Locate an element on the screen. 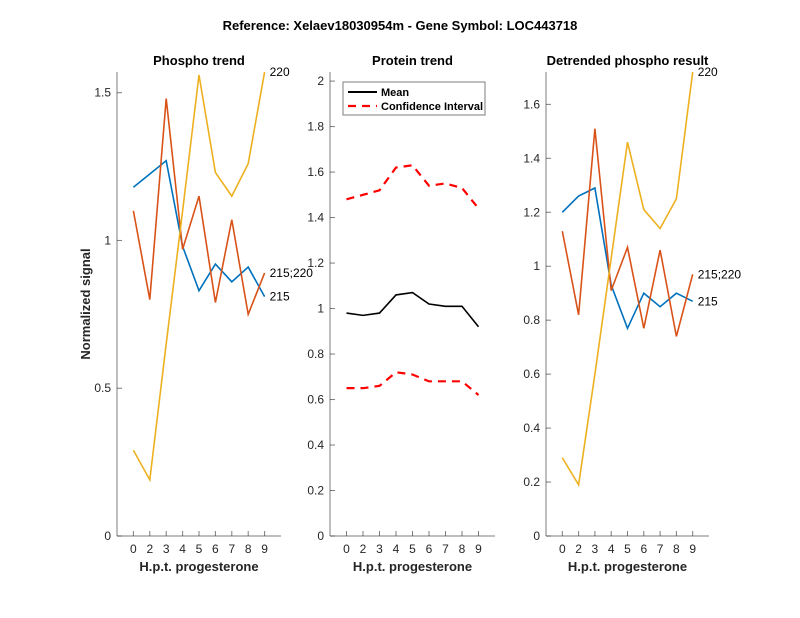  legend: Mean Confidence Interval is located at coordinates (414, 98).